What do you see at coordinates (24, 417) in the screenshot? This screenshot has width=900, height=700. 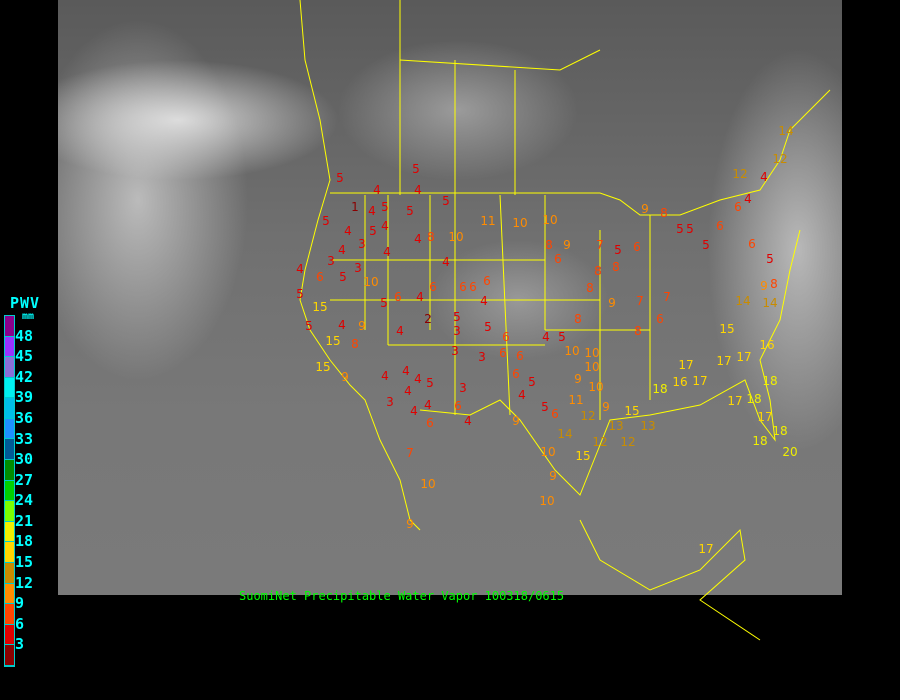 I see `legend-tick-label: 36` at bounding box center [24, 417].